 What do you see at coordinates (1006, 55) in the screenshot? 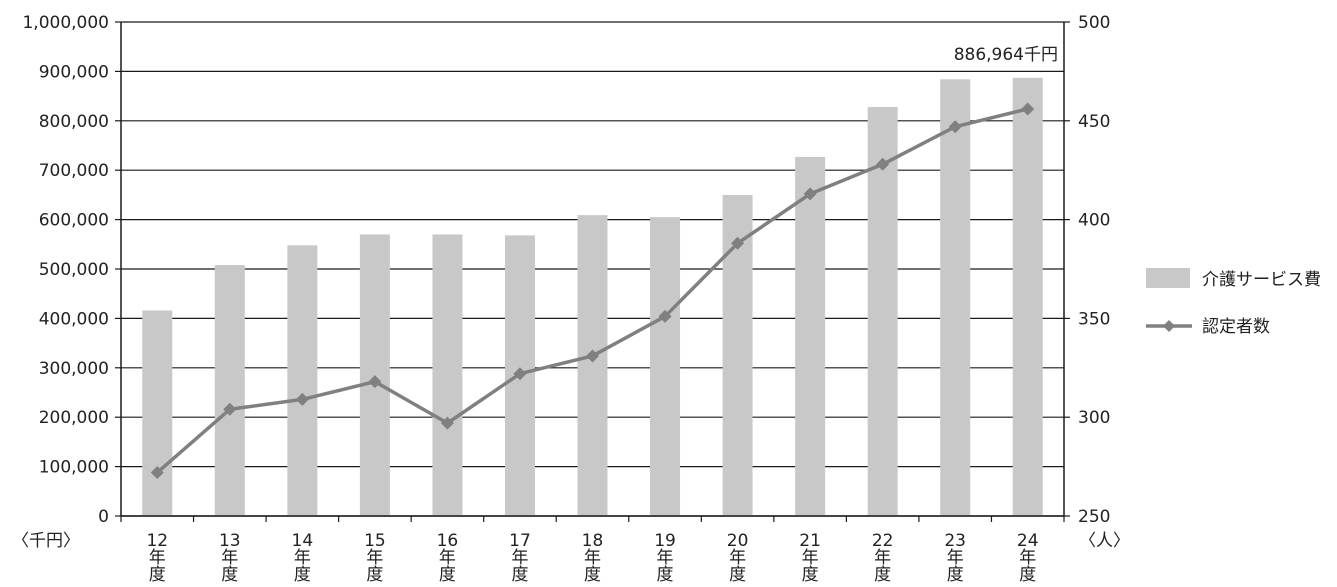
I see `last-bar-annotation: 886,964千円` at bounding box center [1006, 55].